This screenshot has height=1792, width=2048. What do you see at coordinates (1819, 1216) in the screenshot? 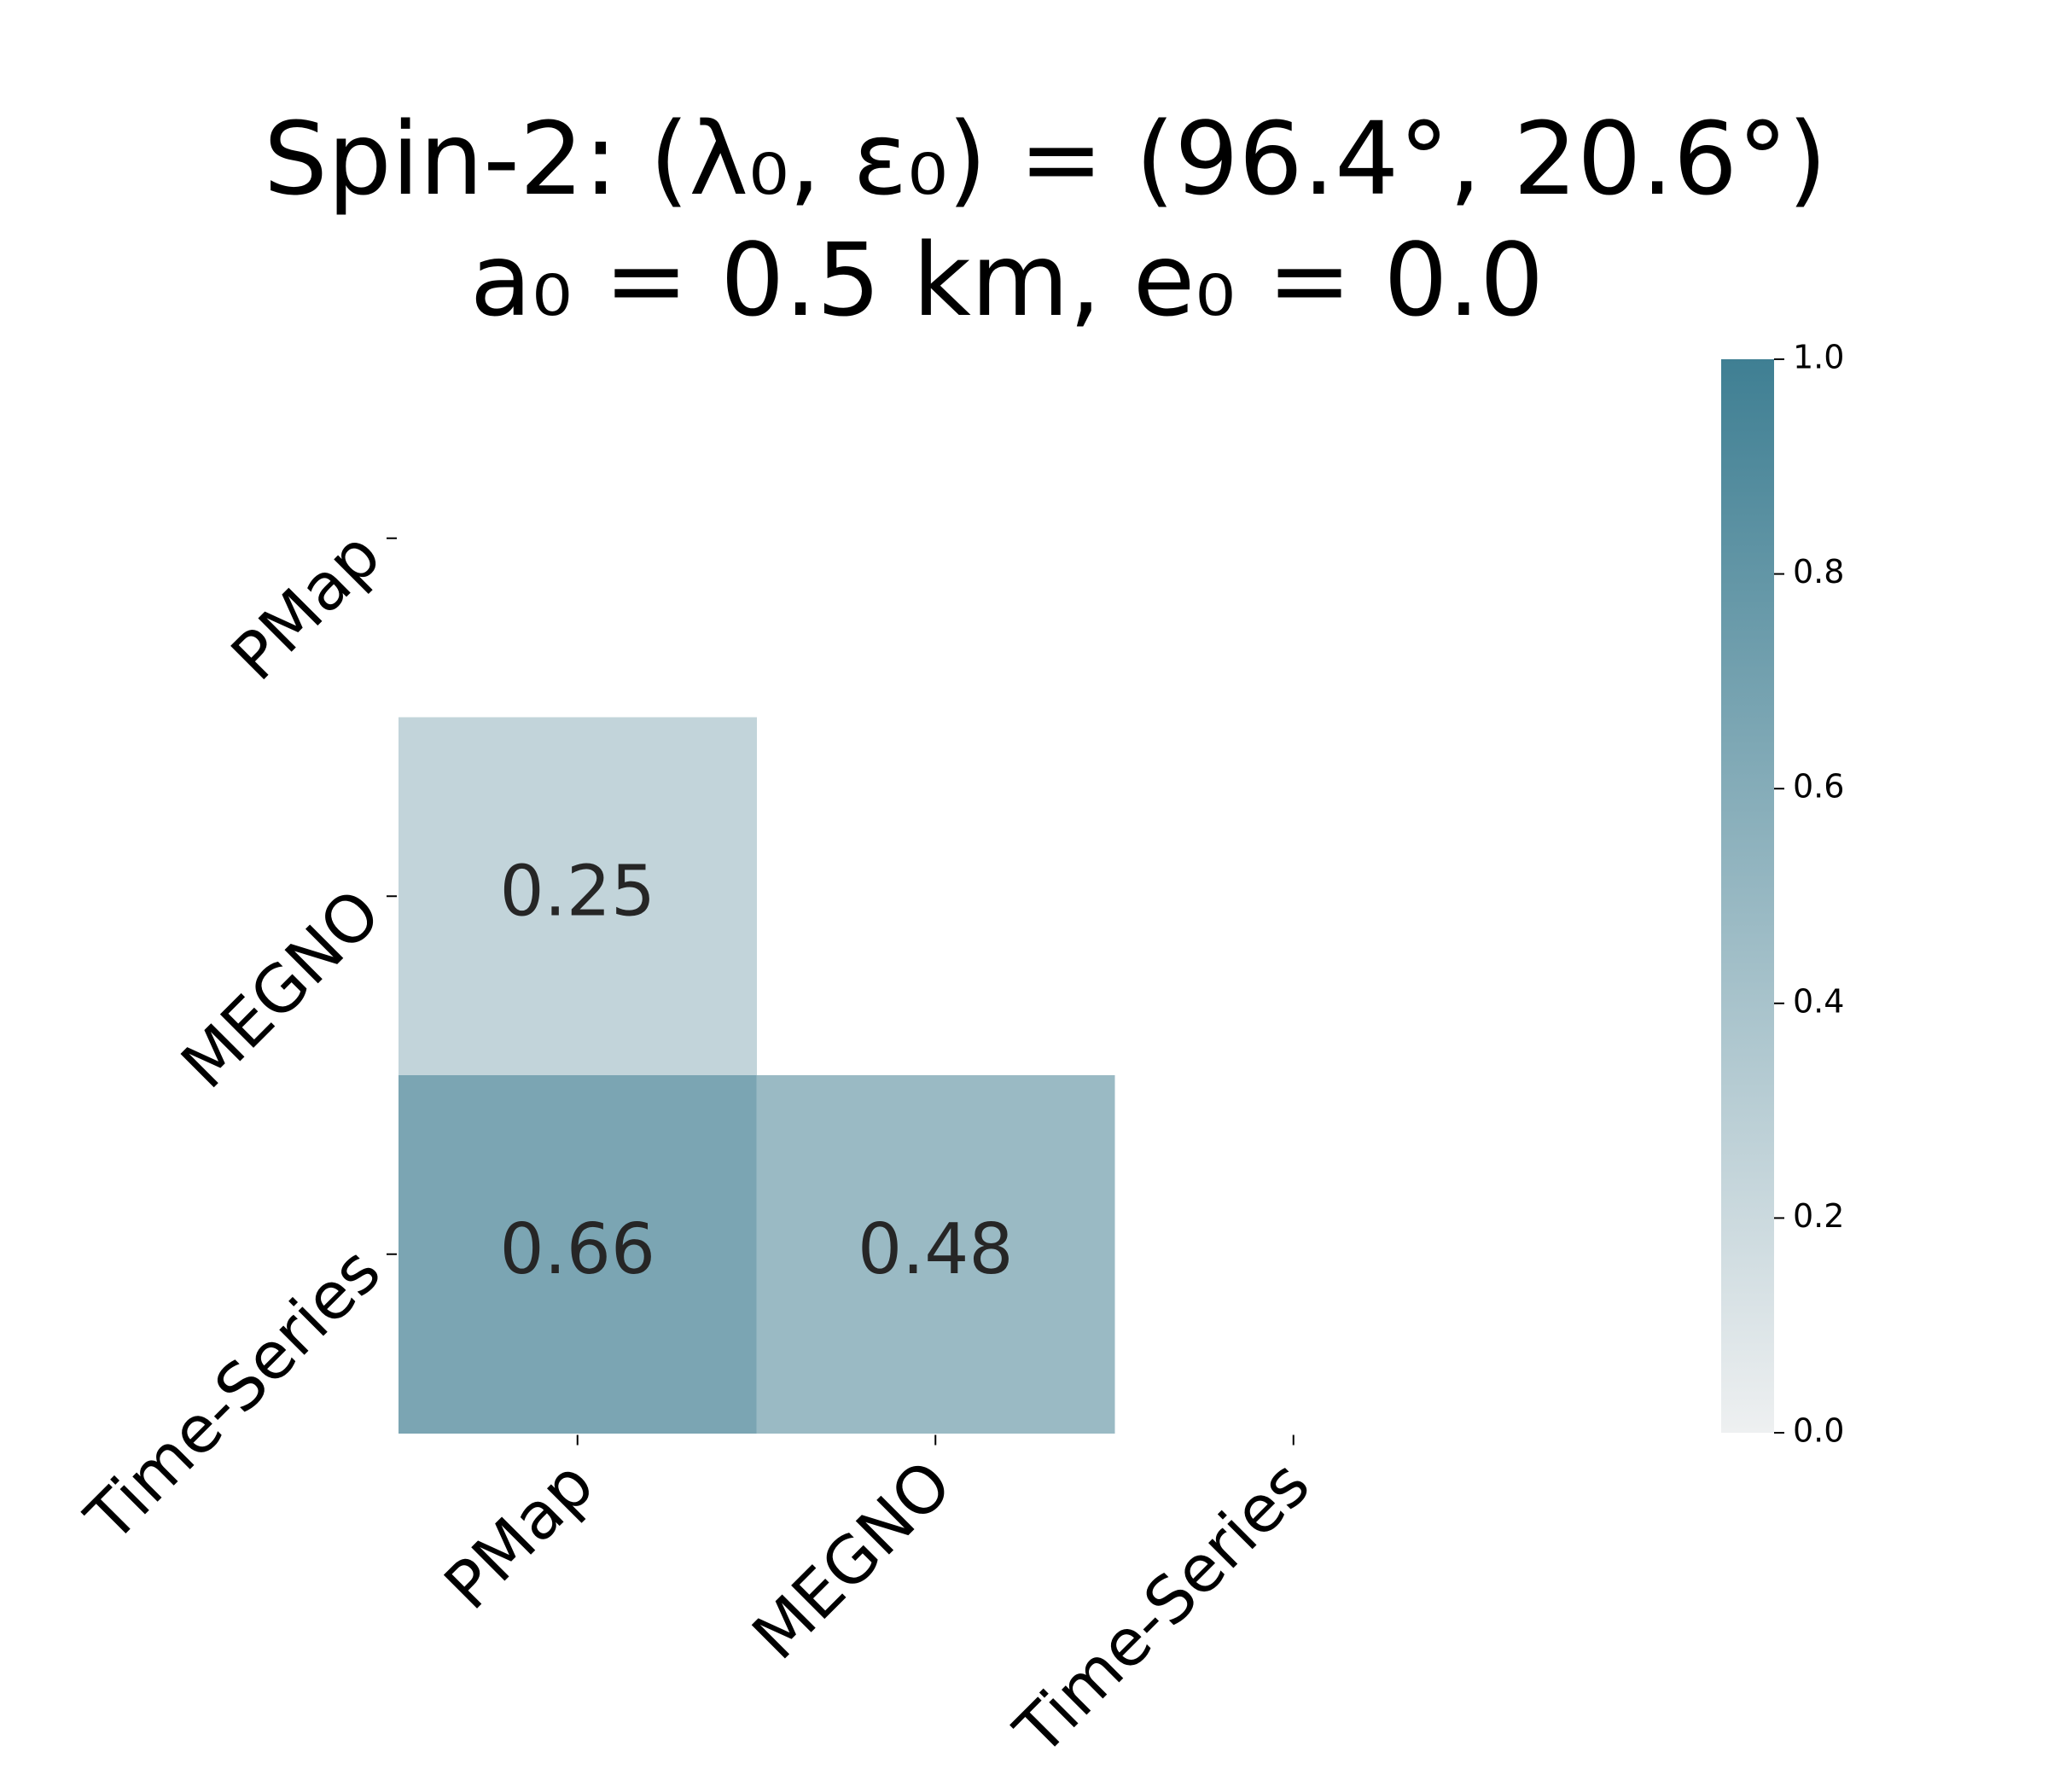
I see `colorbar-tick-label: 0.2` at bounding box center [1819, 1216].